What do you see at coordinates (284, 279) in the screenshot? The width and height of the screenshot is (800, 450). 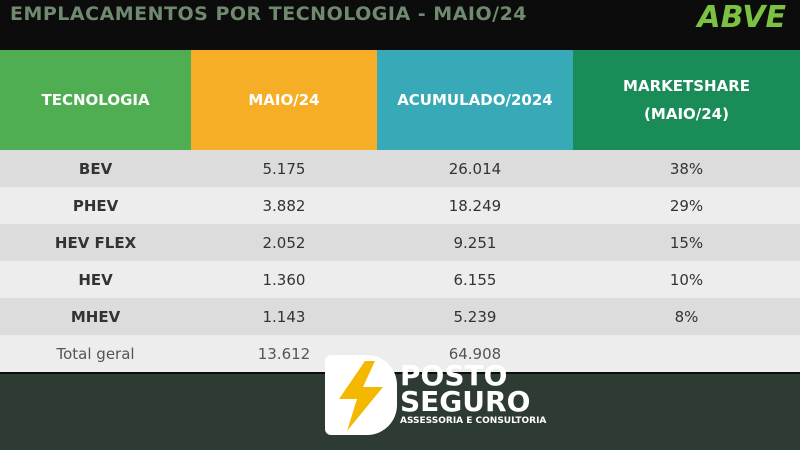 I see `table-cell: 1.360` at bounding box center [284, 279].